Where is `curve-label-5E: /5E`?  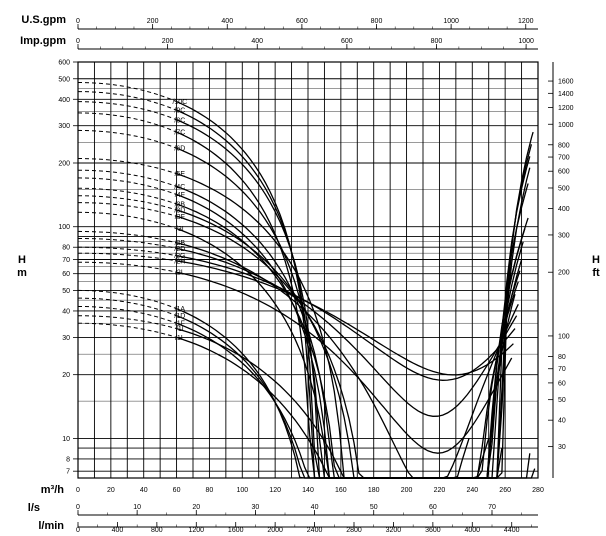 curve-label-5E: /5E is located at coordinates (180, 174).